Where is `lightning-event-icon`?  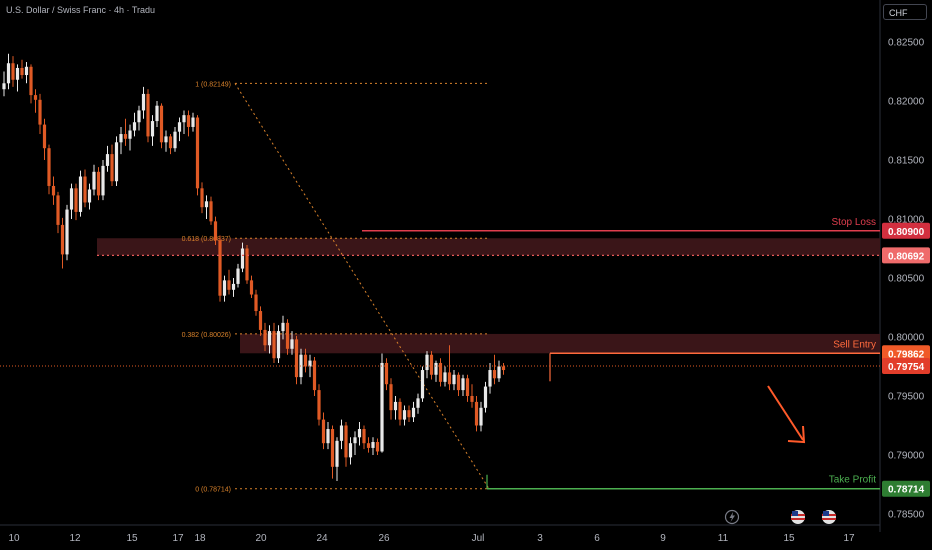 lightning-event-icon is located at coordinates (732, 517).